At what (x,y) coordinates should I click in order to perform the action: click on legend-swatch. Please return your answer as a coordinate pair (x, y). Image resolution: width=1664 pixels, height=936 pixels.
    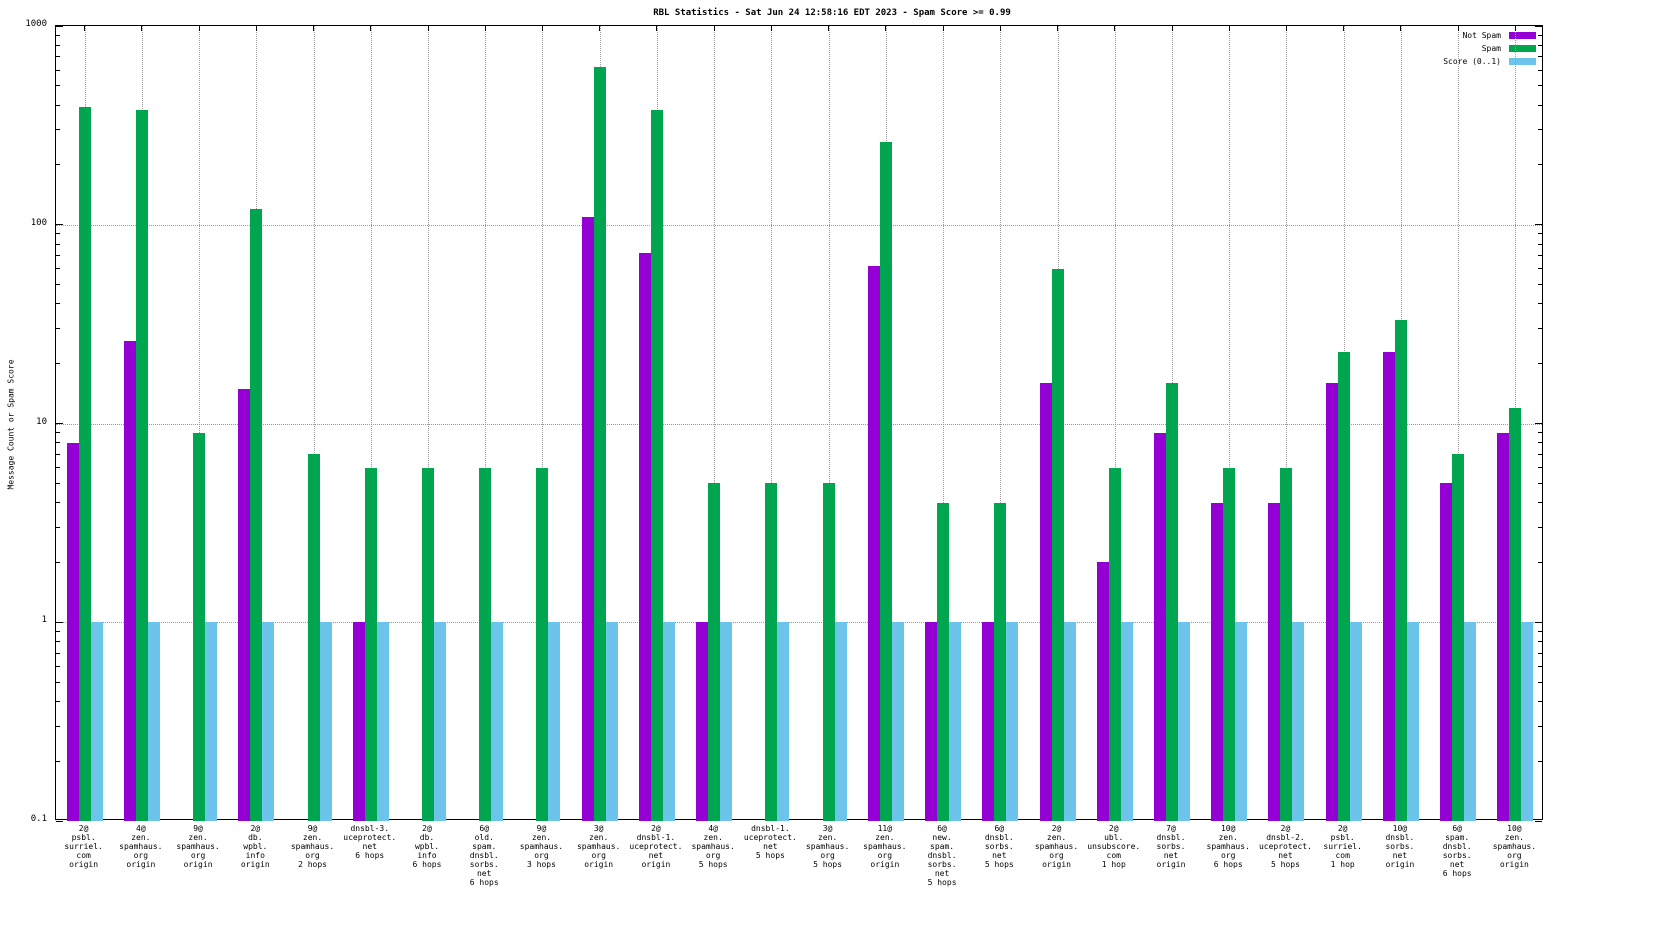
    Looking at the image, I should click on (1522, 35).